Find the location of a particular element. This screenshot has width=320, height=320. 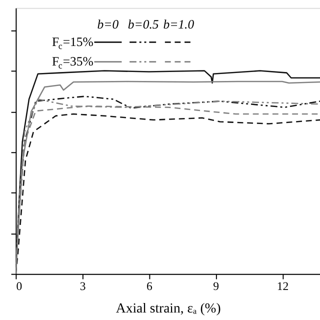

x-tick-label: 12 is located at coordinates (282, 287).